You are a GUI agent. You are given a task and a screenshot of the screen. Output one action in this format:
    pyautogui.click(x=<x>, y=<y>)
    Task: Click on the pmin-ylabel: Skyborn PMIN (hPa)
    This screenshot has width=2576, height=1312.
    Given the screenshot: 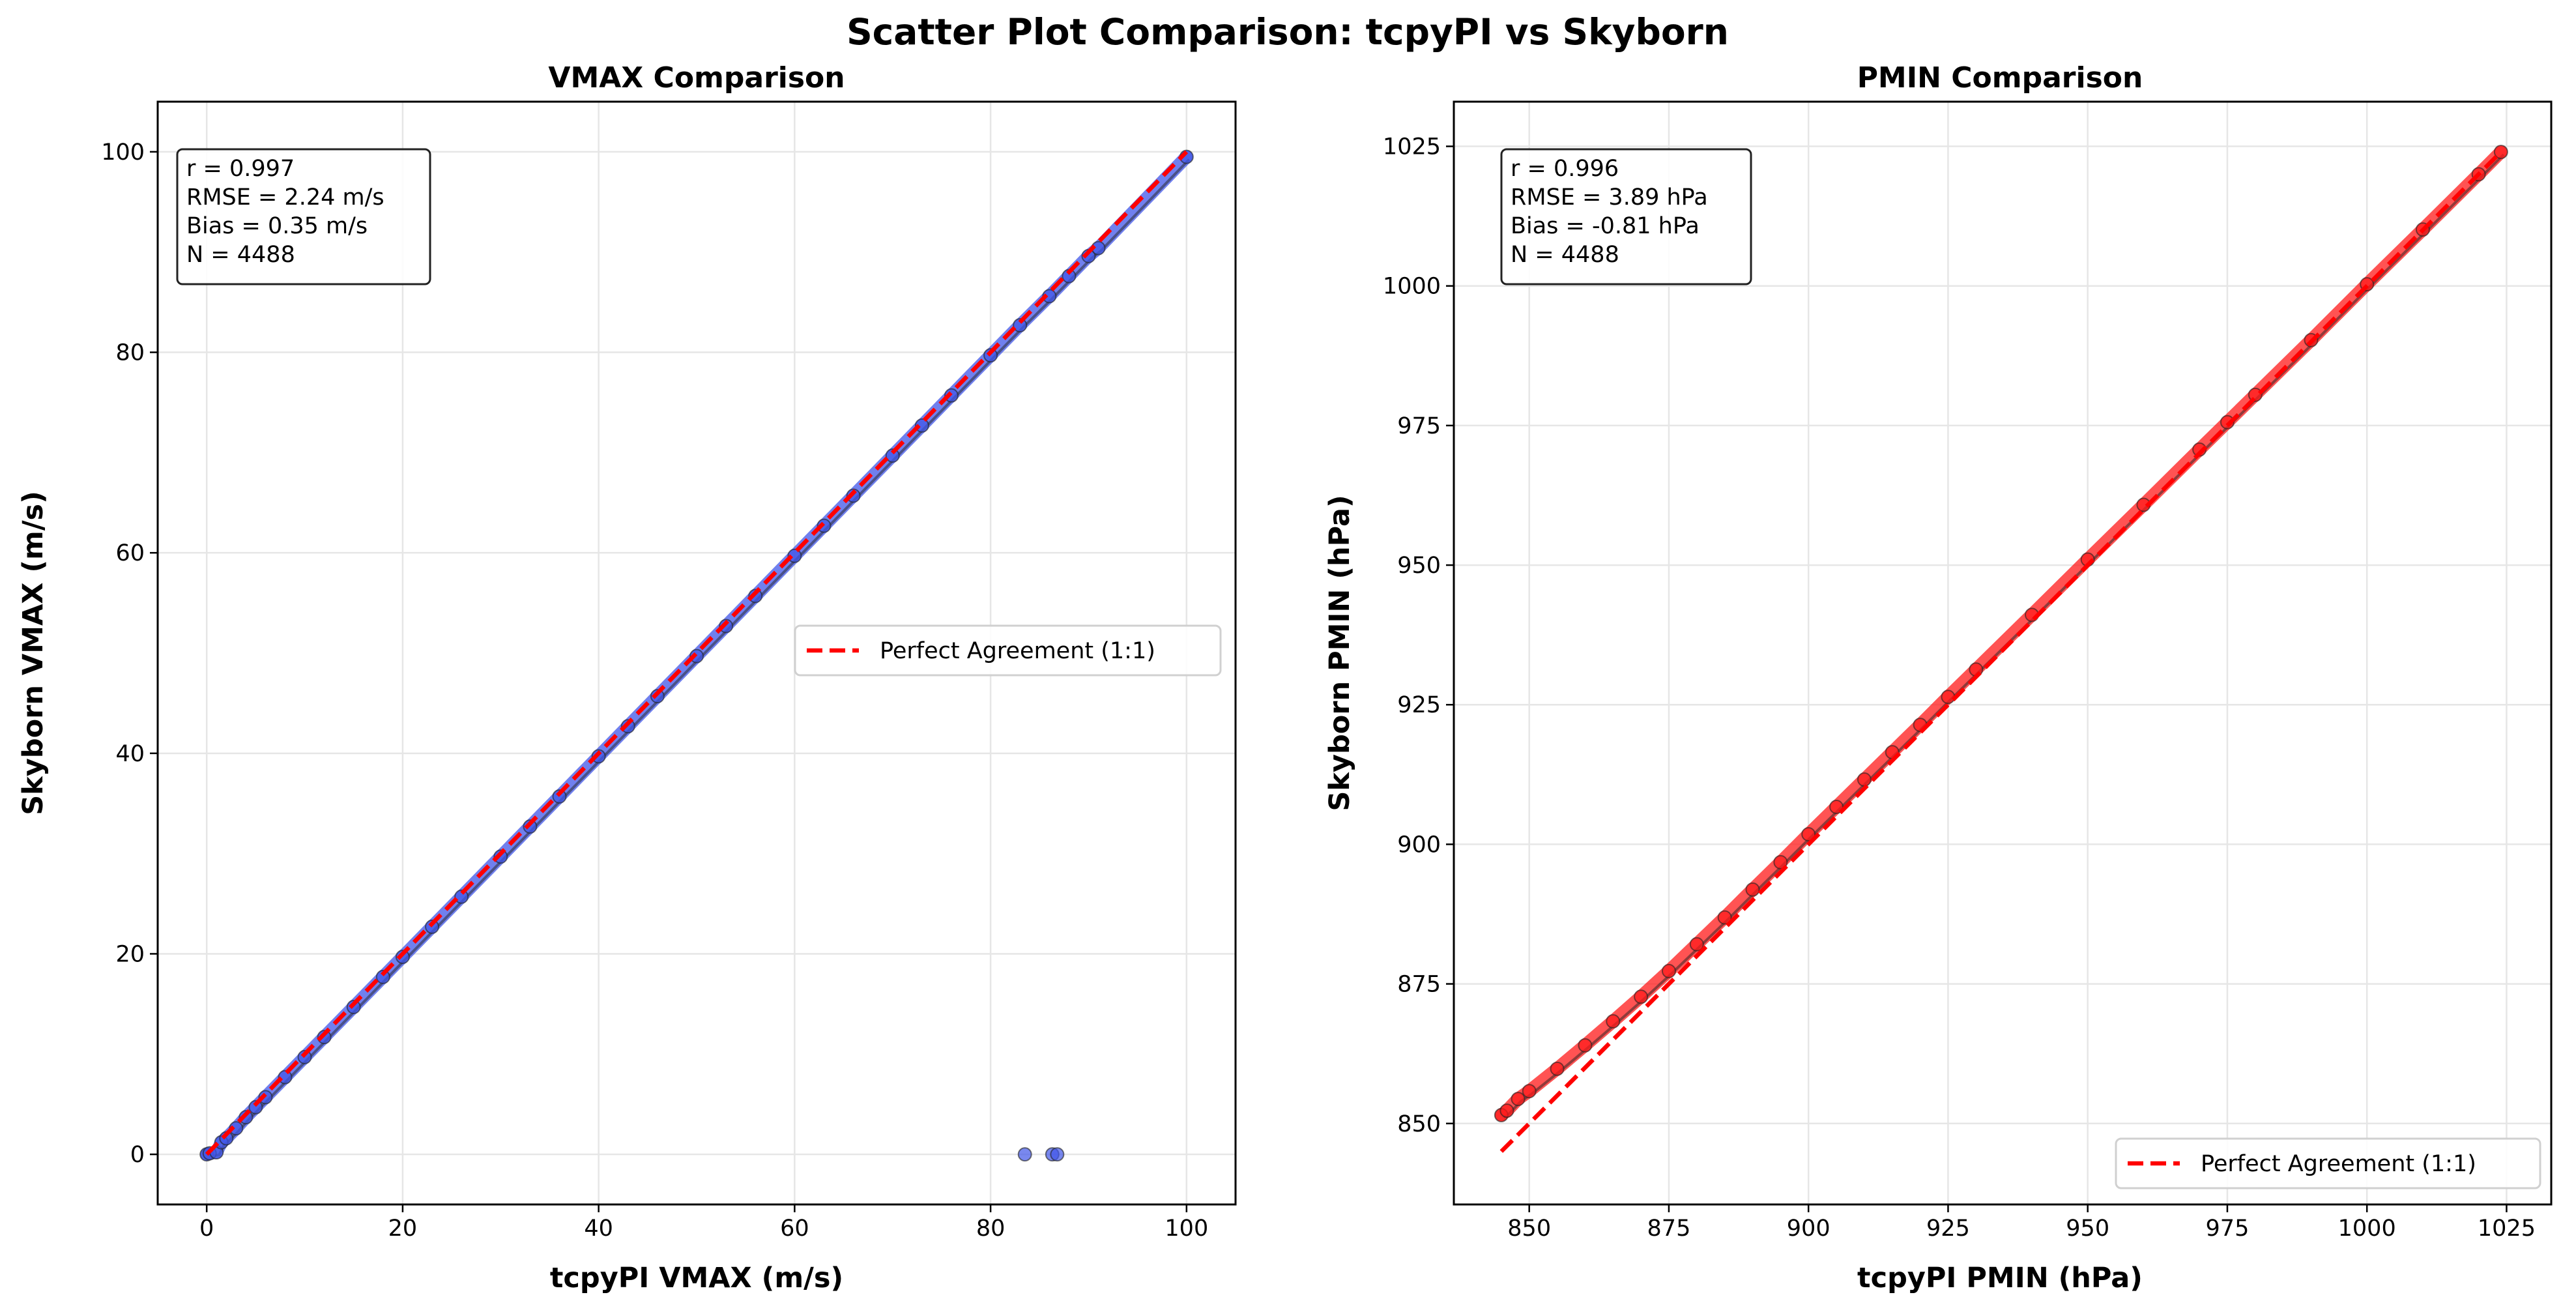 What is the action you would take?
    pyautogui.click(x=1340, y=653)
    